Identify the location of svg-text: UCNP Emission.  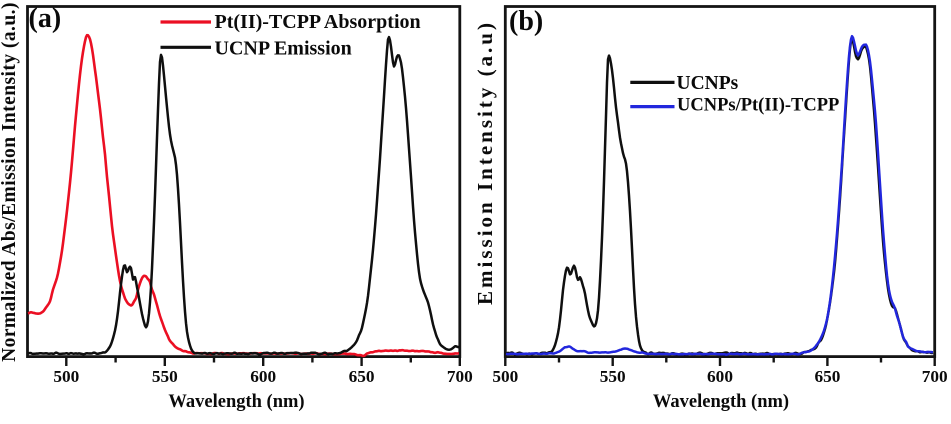
(283, 48).